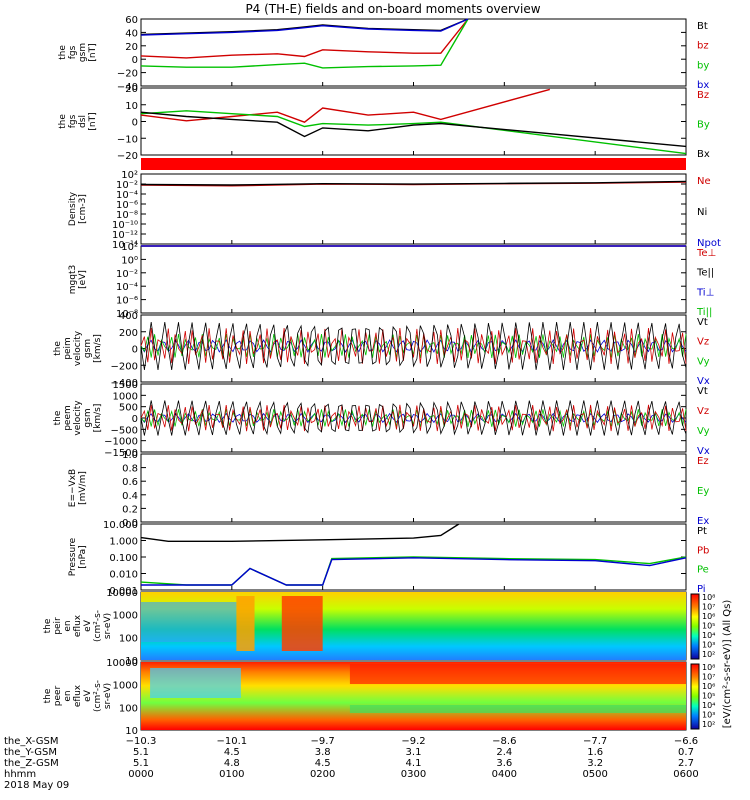 Image resolution: width=750 pixels, height=800 pixels. What do you see at coordinates (68, 418) in the screenshot?
I see `y-axis-label-line: peem` at bounding box center [68, 418].